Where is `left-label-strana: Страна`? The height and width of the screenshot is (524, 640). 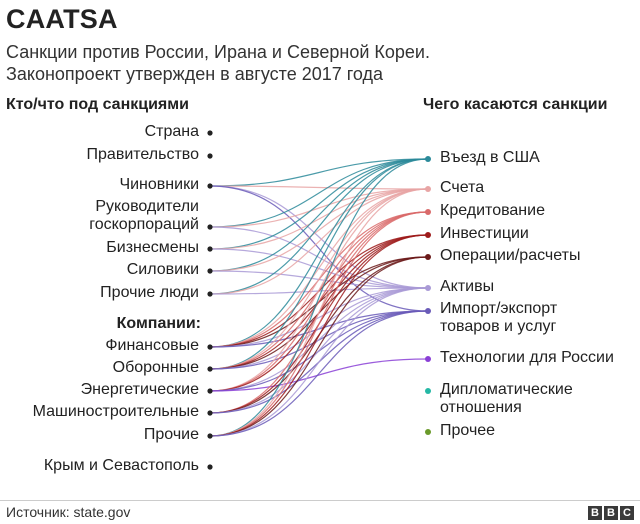 left-label-strana: Страна is located at coordinates (171, 131).